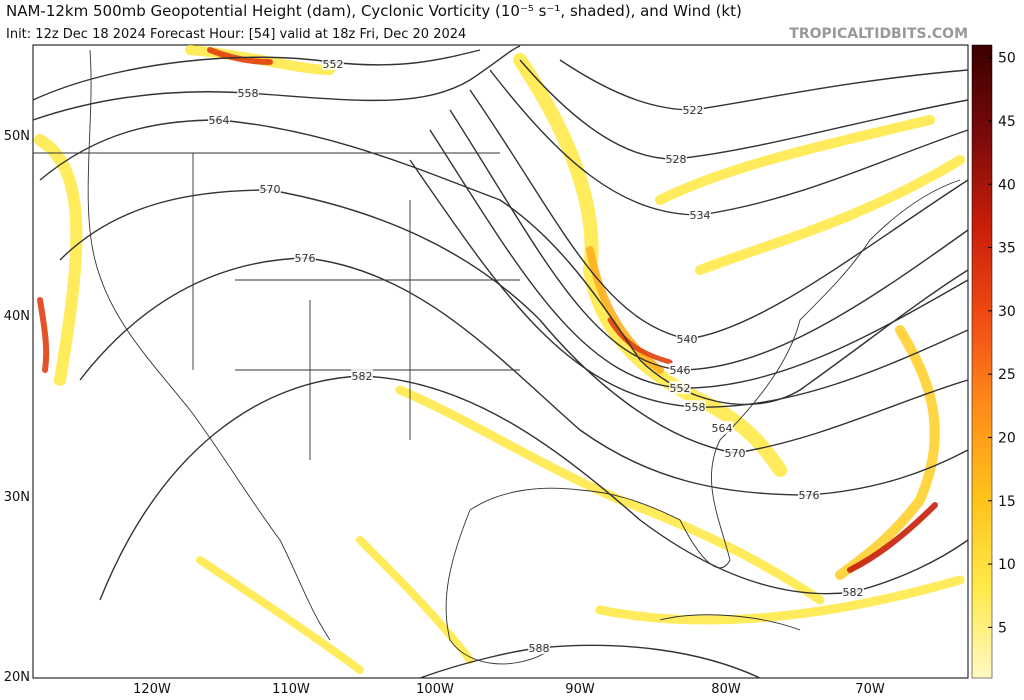  I want to click on lat-label: 40N, so click(17, 316).